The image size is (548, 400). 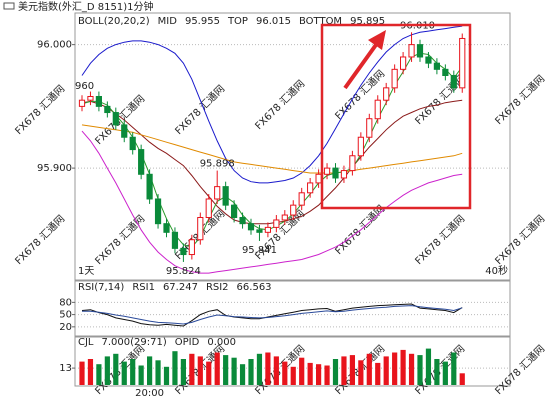 What do you see at coordinates (65, 368) in the screenshot?
I see `y-tick-label: 13` at bounding box center [65, 368].